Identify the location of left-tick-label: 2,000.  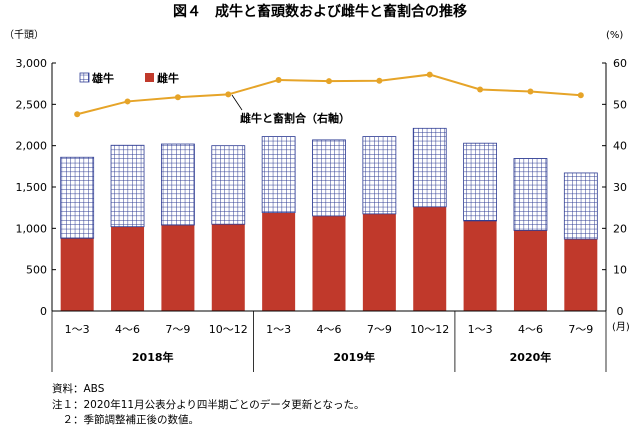
(32, 146).